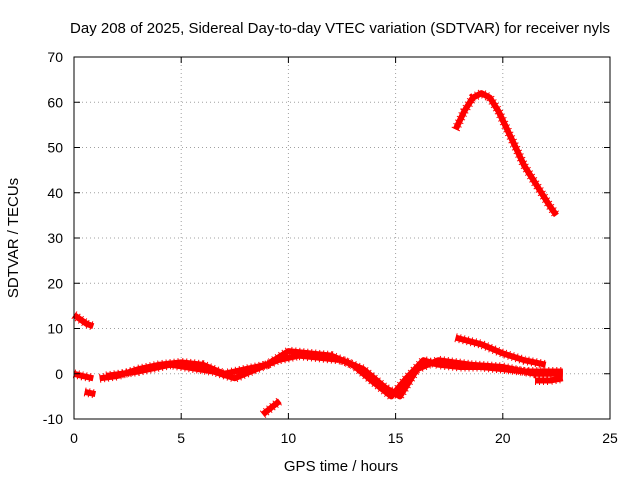 The image size is (640, 480). I want to click on series-arc-main-b, so click(334, 376).